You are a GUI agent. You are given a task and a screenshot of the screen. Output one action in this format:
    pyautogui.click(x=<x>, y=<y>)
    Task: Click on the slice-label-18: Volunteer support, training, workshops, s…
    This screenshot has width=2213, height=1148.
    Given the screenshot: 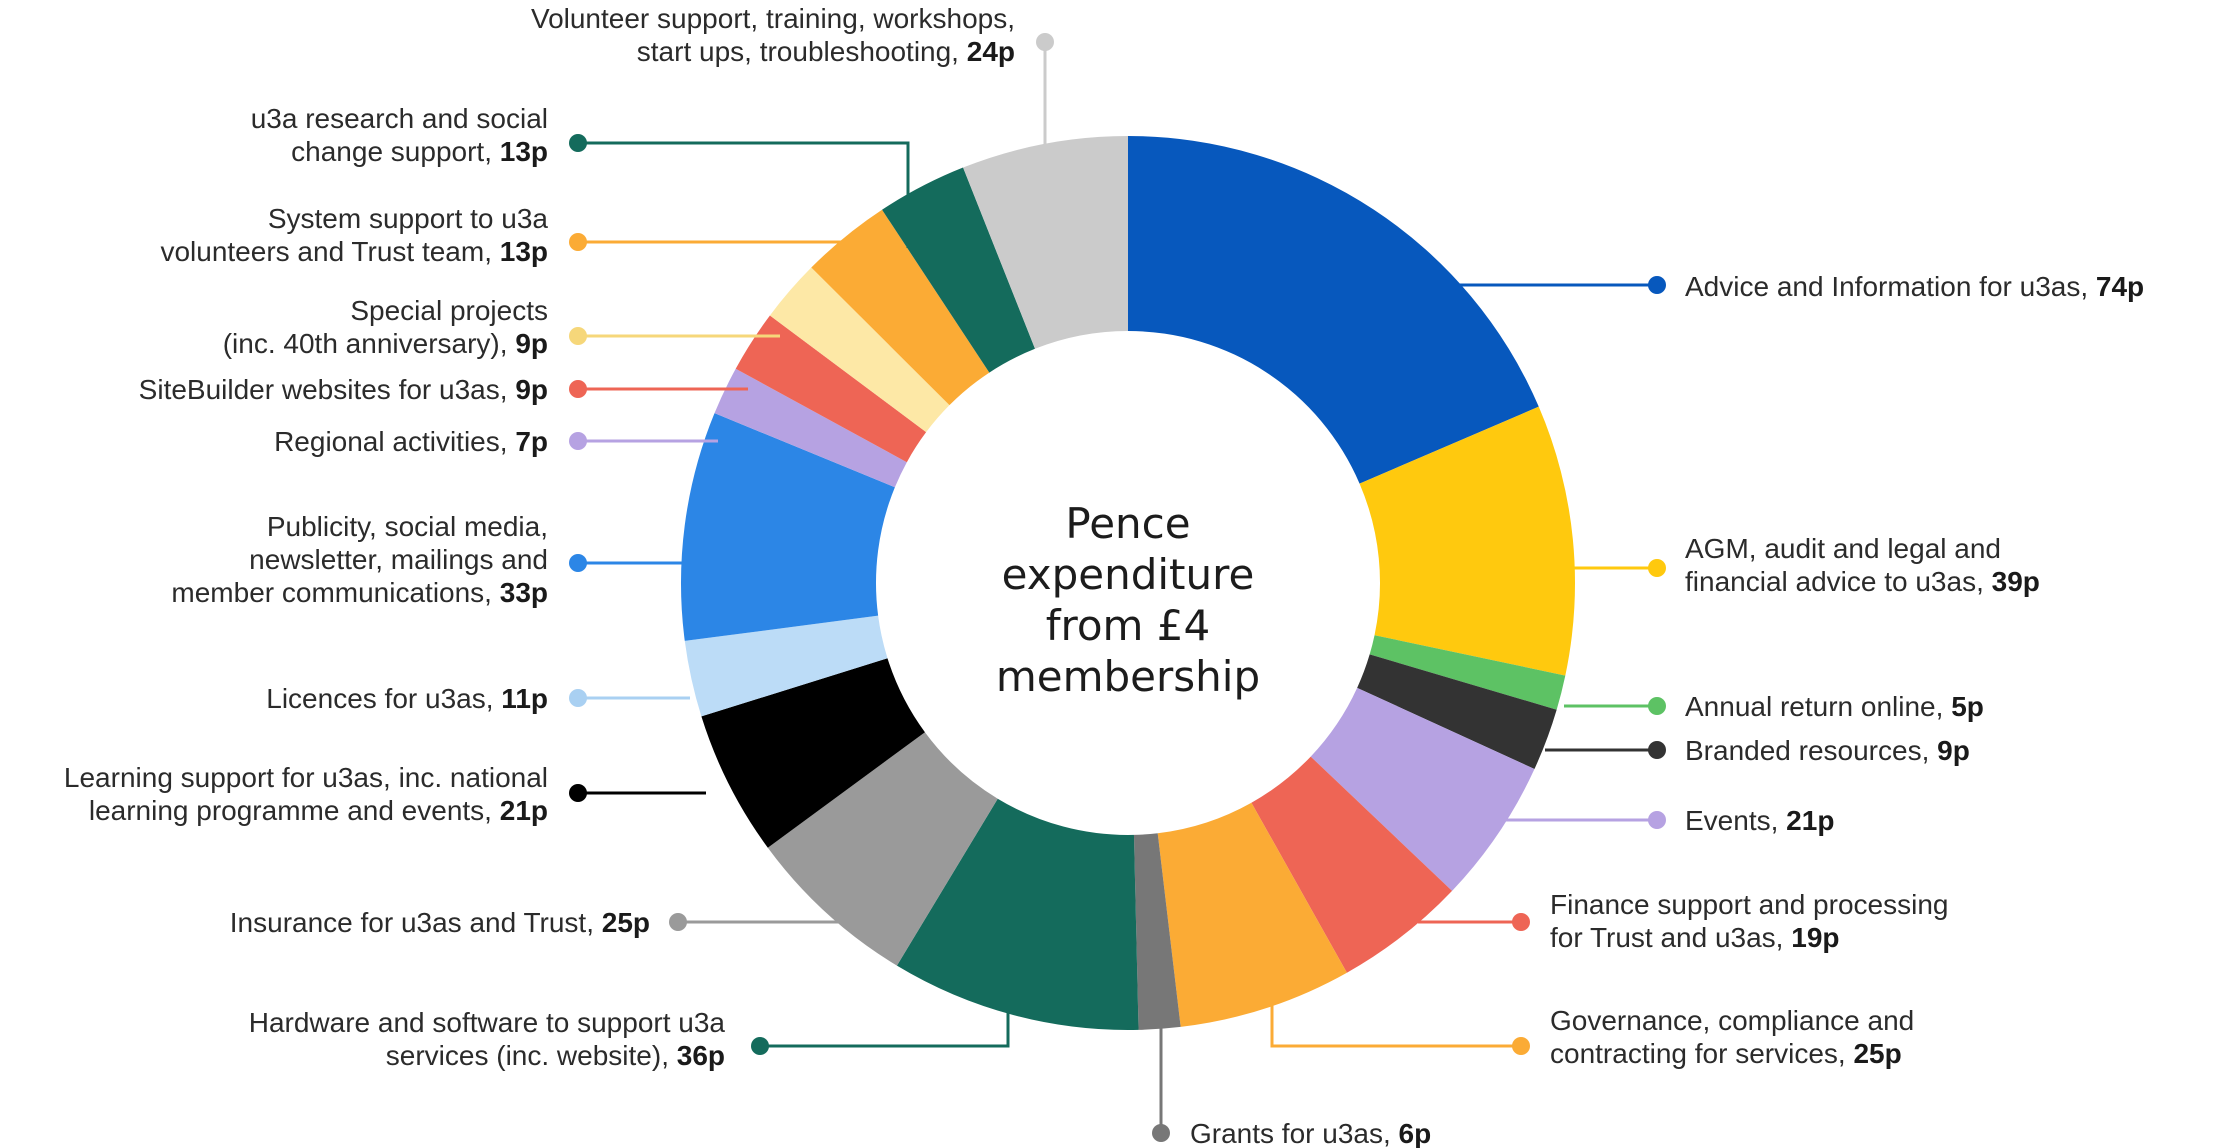 What is the action you would take?
    pyautogui.click(x=773, y=35)
    